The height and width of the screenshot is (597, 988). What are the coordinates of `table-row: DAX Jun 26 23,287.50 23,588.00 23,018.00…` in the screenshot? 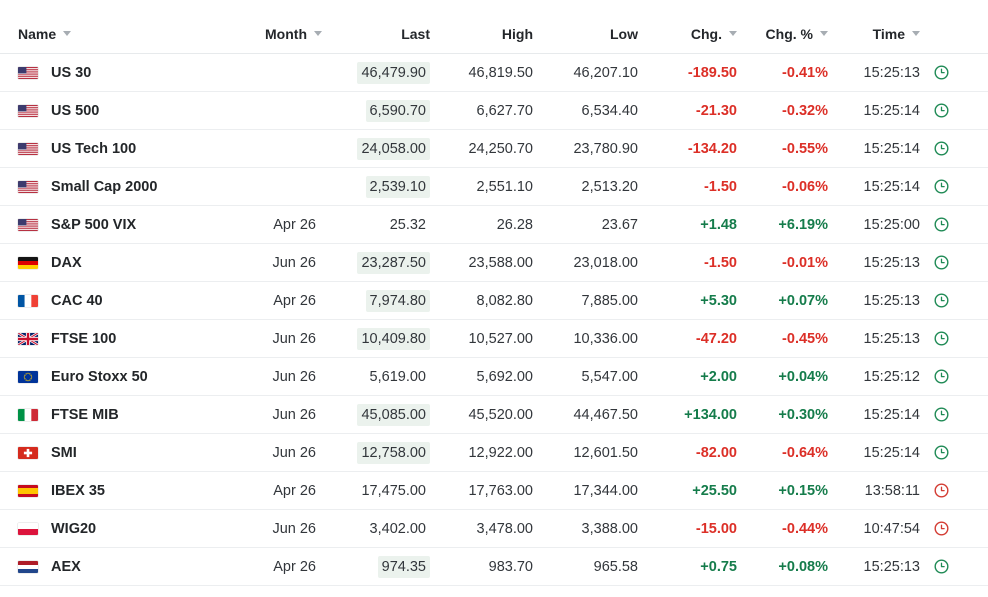 It's located at (494, 263).